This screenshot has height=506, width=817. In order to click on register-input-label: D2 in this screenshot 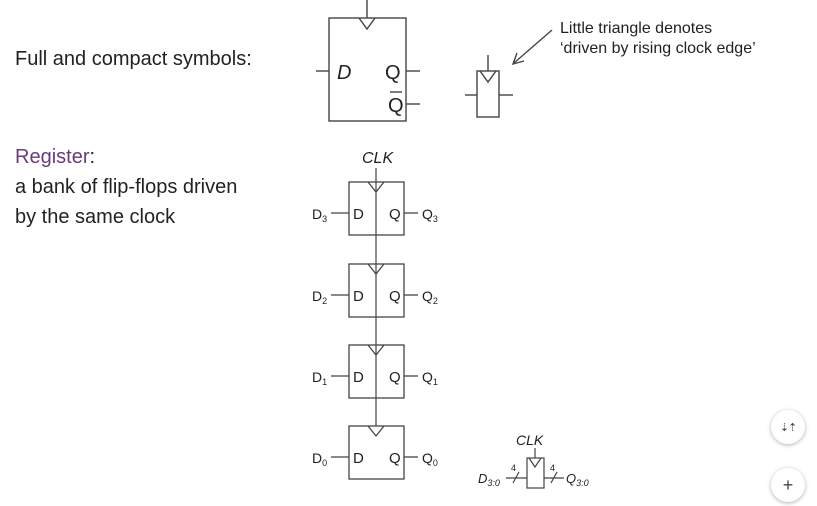, I will do `click(319, 297)`.